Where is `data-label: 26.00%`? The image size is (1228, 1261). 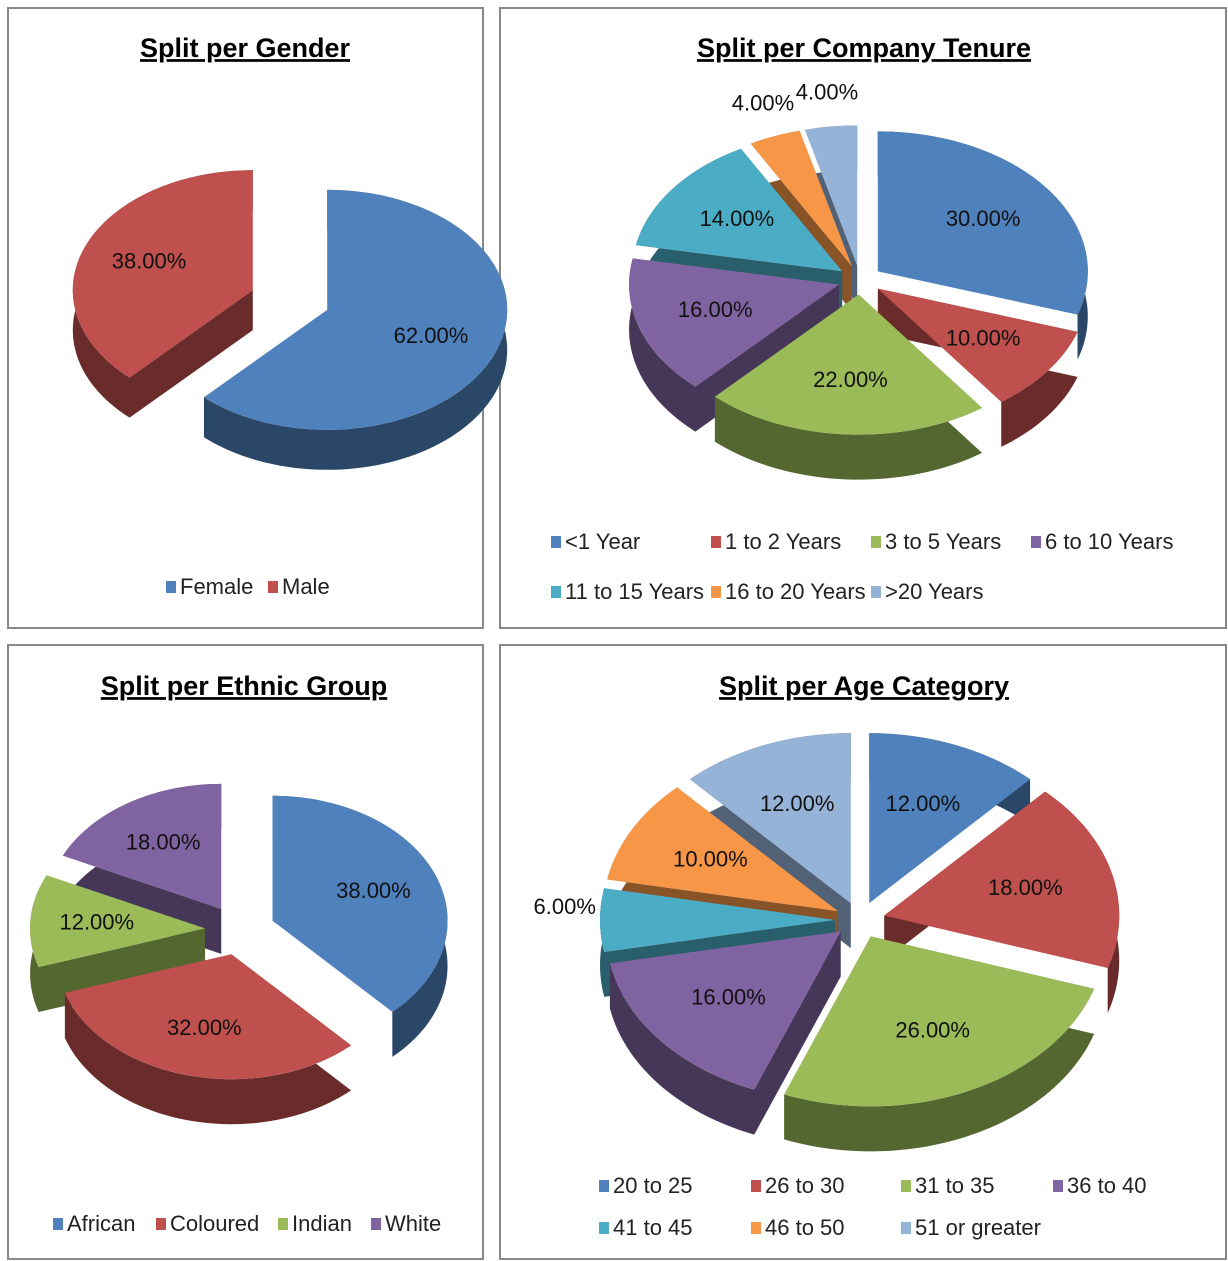 data-label: 26.00% is located at coordinates (932, 1030).